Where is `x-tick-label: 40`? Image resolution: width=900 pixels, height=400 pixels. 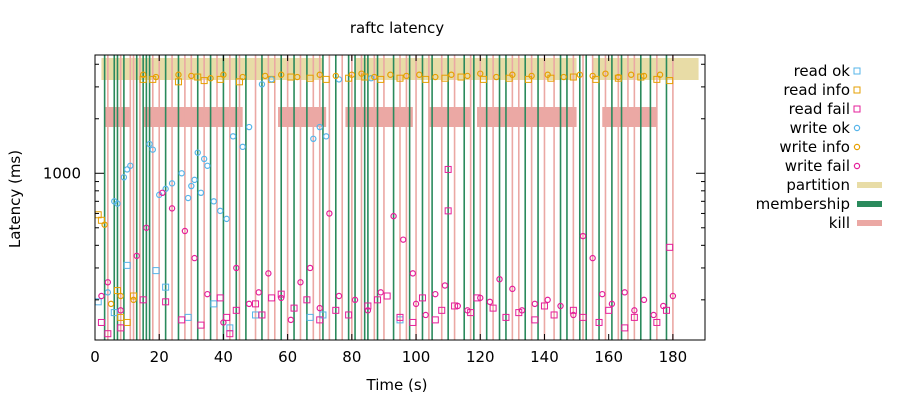
x-tick-label: 40 is located at coordinates (223, 357).